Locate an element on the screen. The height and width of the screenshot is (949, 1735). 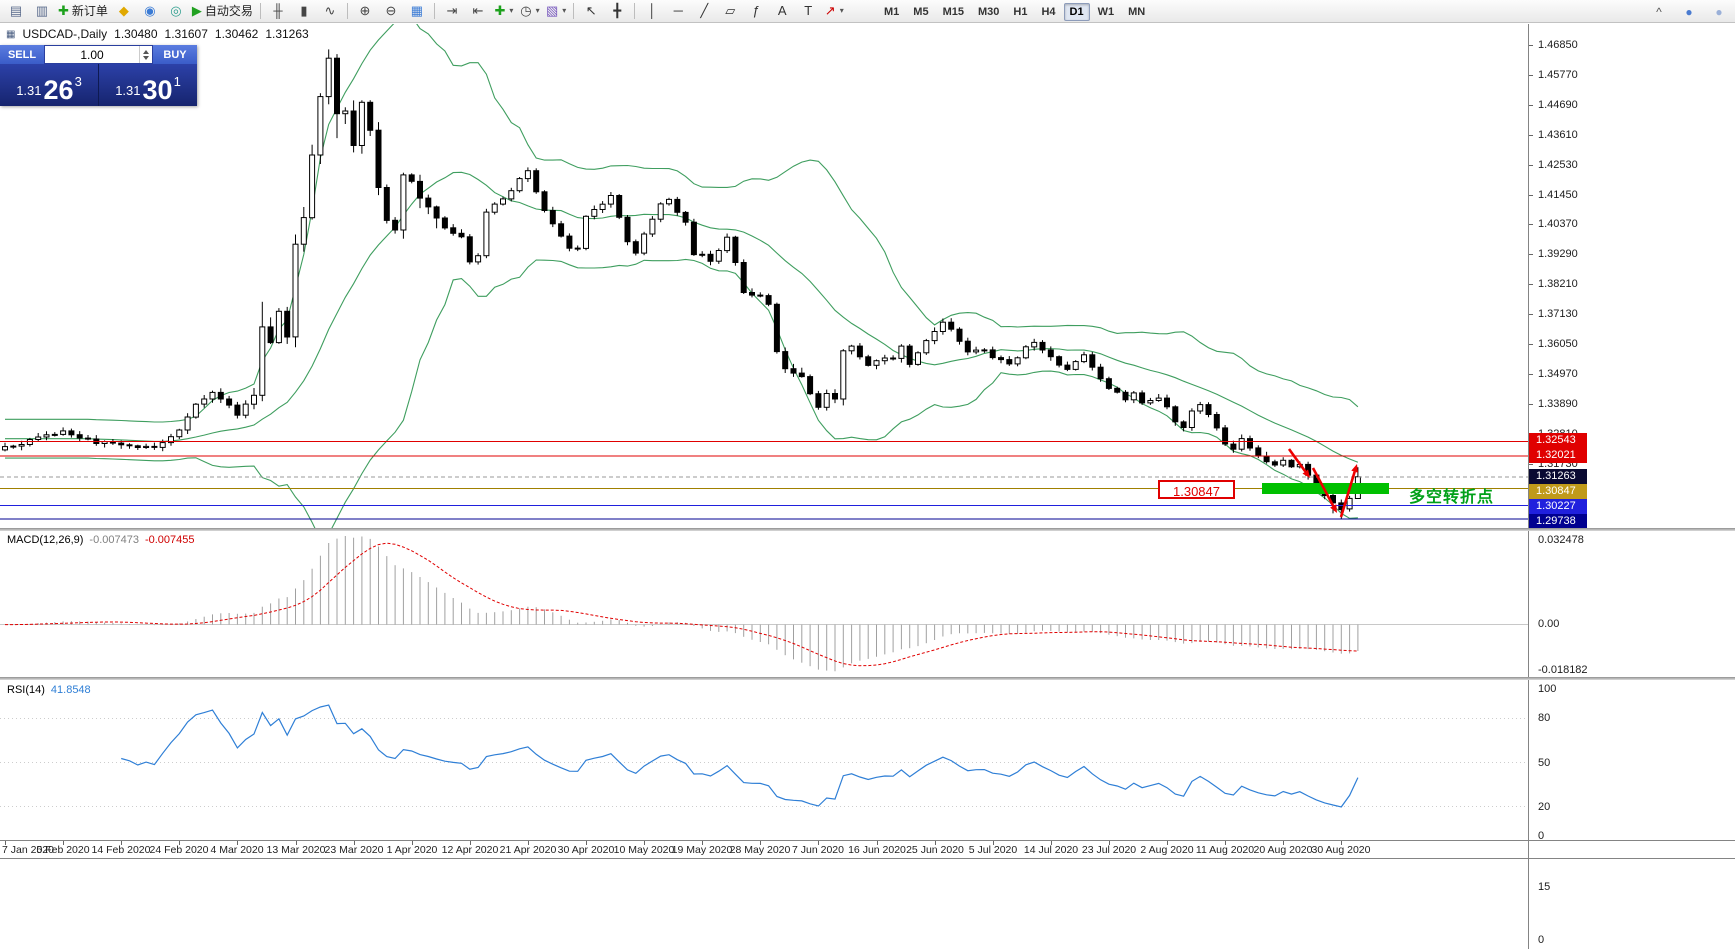
panel-splitter-macd is located at coordinates (867, 529).